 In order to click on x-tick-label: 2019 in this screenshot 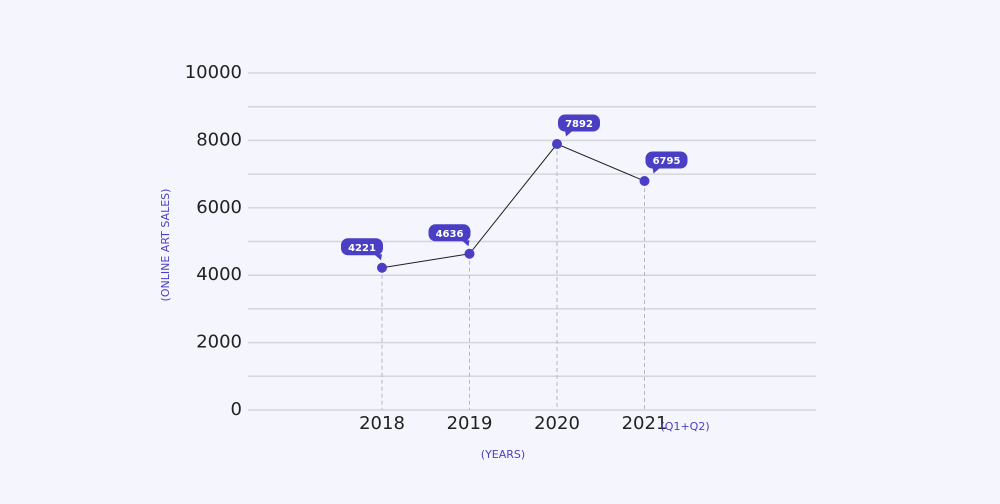, I will do `click(470, 423)`.